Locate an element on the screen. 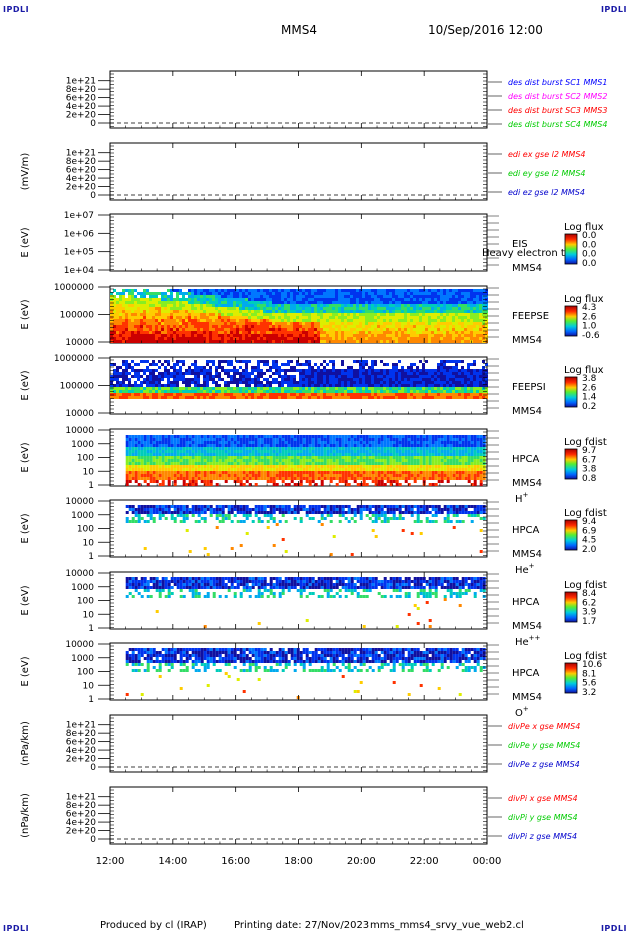 This screenshot has width=630, height=934. y-tick-label: 1e+21 is located at coordinates (81, 154).